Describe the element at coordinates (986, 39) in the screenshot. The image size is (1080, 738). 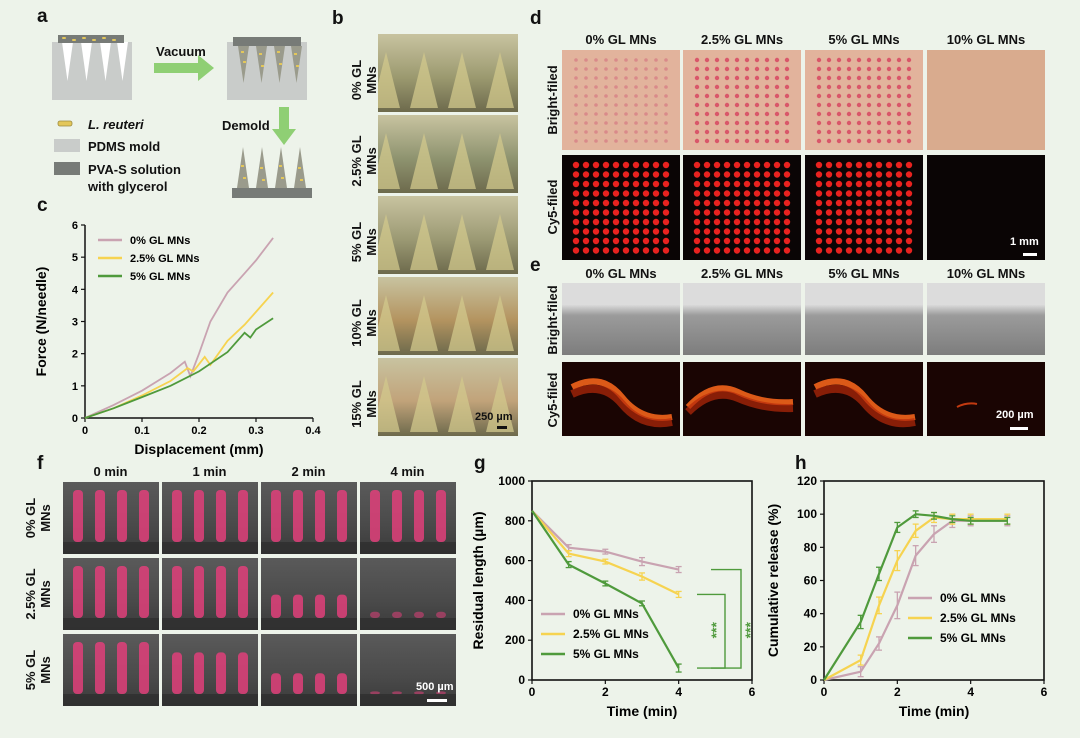
I see `column-header: 10% GL MNs` at that location.